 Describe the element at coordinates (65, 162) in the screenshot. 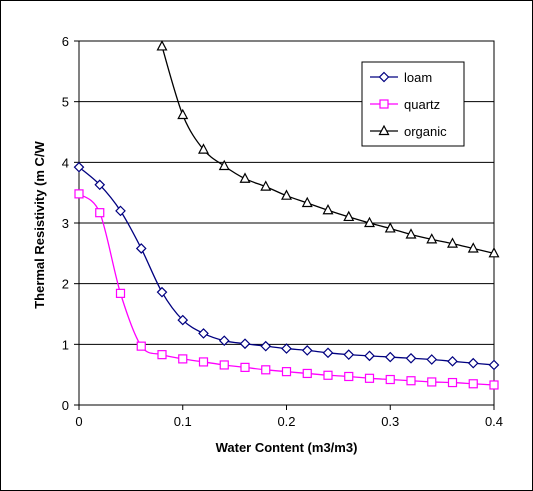

I see `y-tick-label: 4` at that location.